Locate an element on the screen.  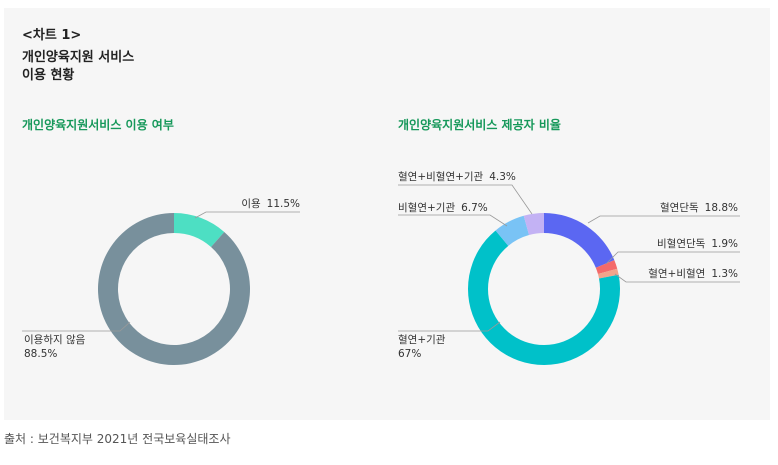
source-note: 출처 : 보건복지부 2021년 전국보육실태조사 is located at coordinates (117, 439).